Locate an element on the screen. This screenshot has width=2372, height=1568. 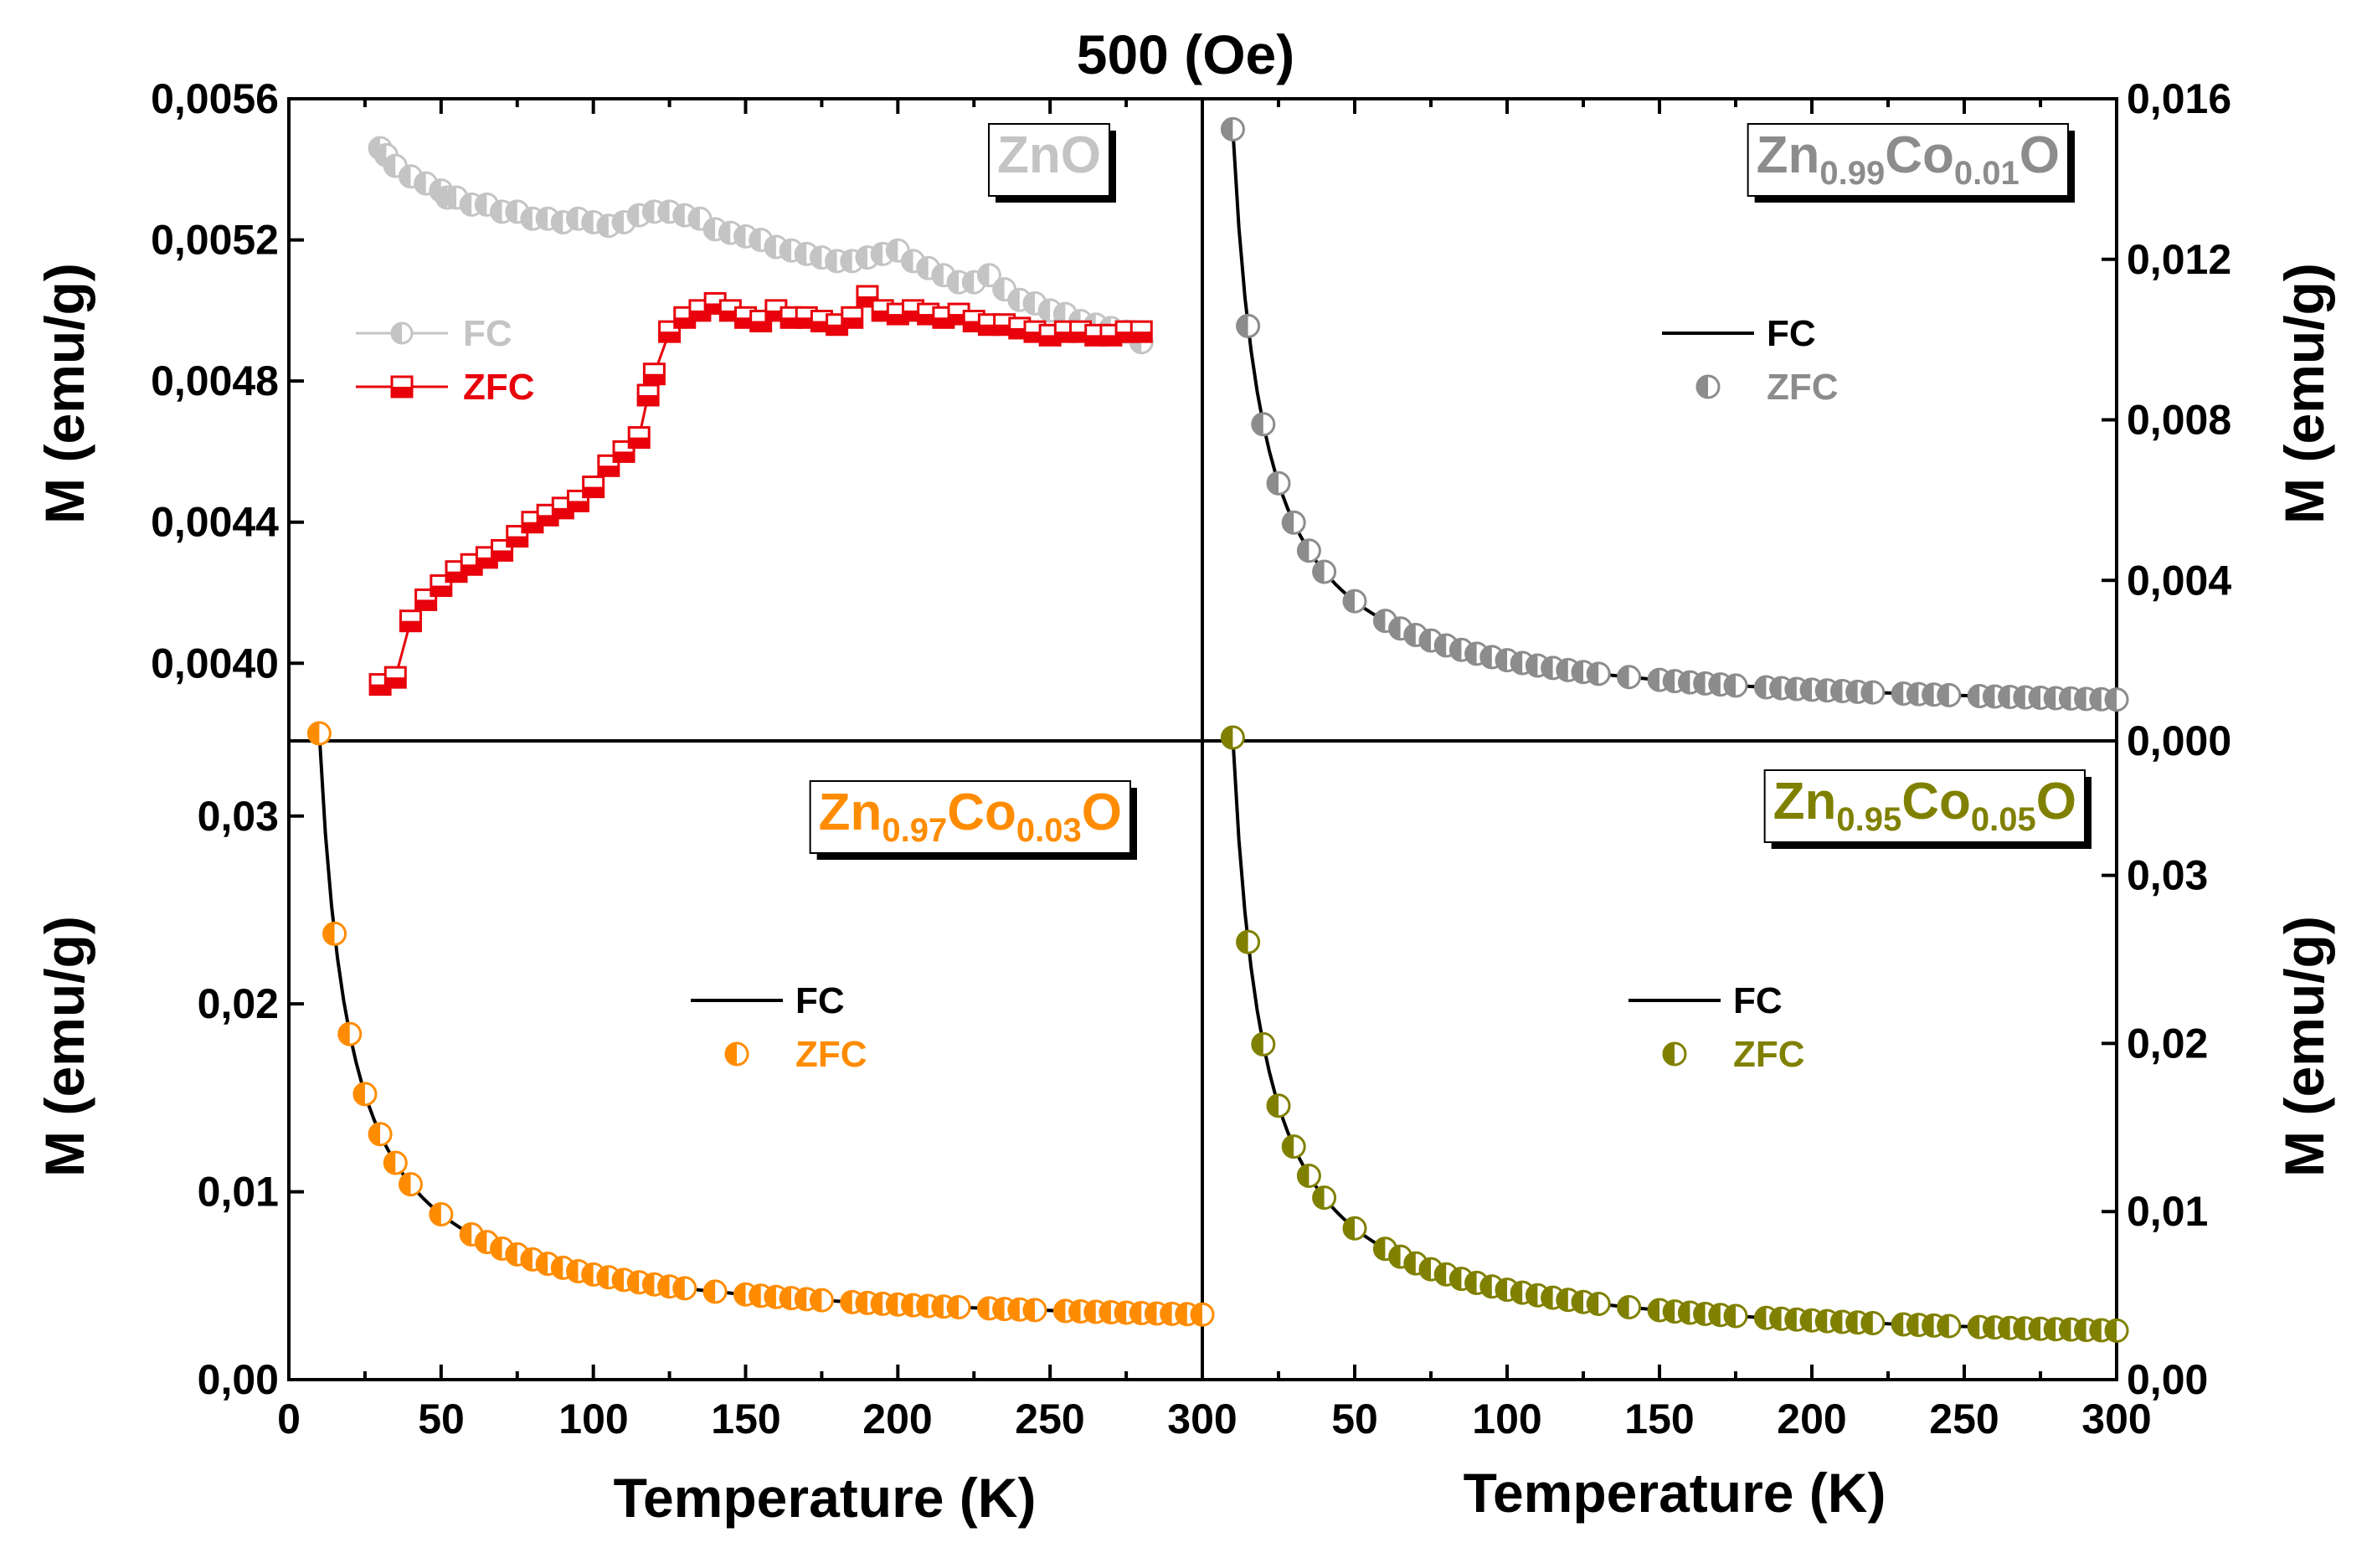
x-tick-label: 200 is located at coordinates (897, 1419).